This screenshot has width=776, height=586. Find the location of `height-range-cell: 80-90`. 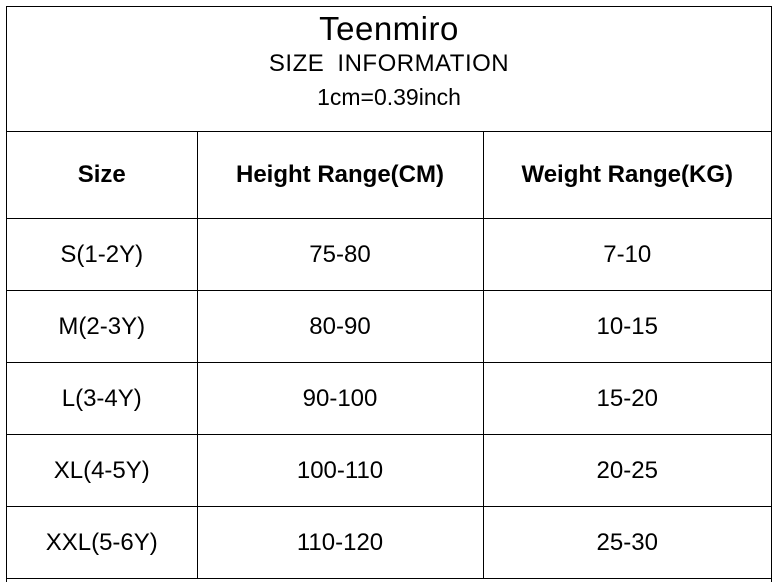

height-range-cell: 80-90 is located at coordinates (339, 326).